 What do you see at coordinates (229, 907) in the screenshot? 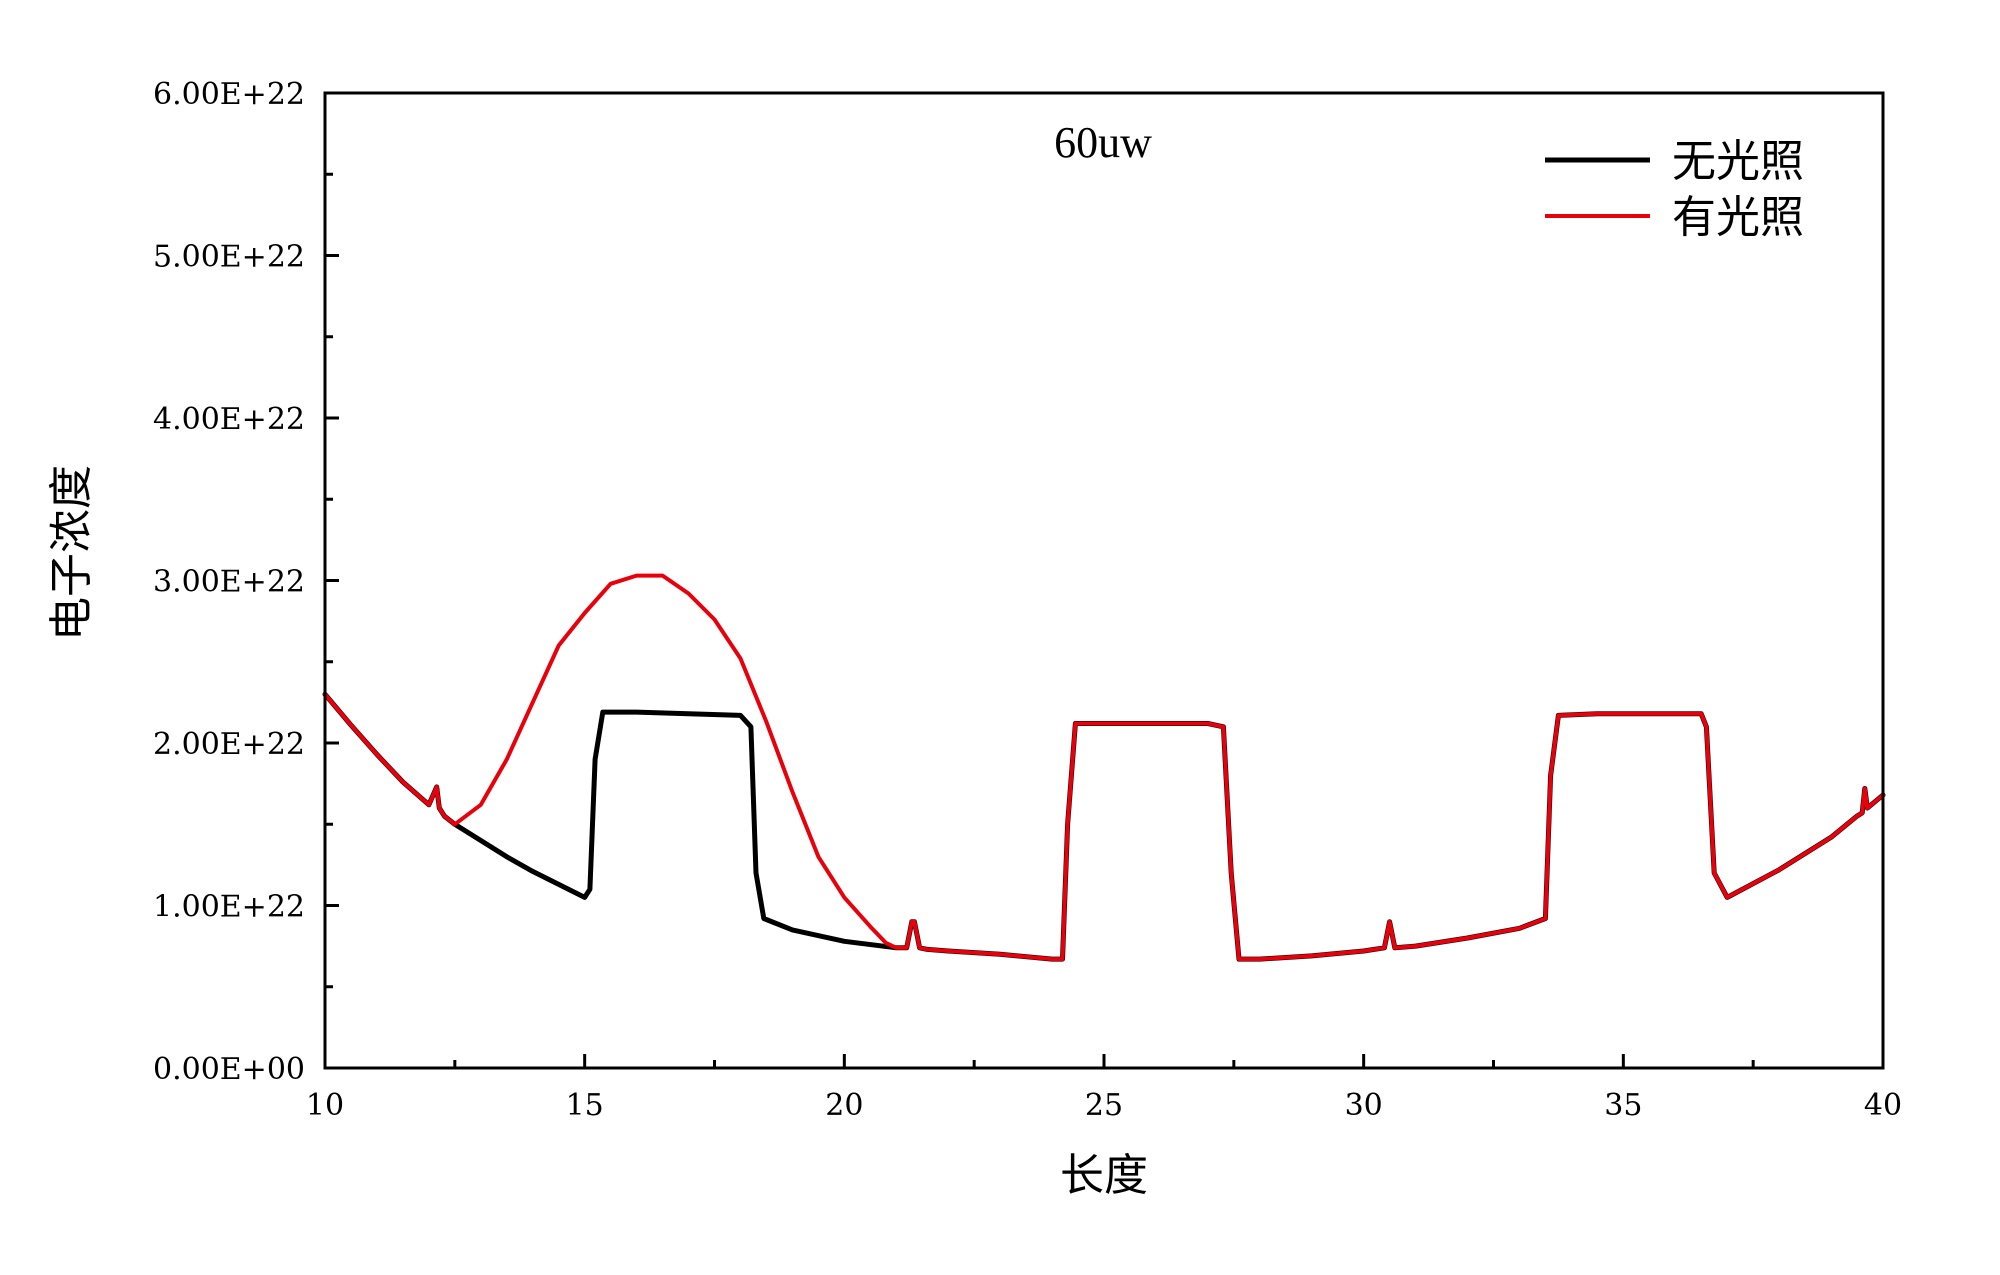
I see `y-tick-label: 1.00E+22` at bounding box center [229, 907].